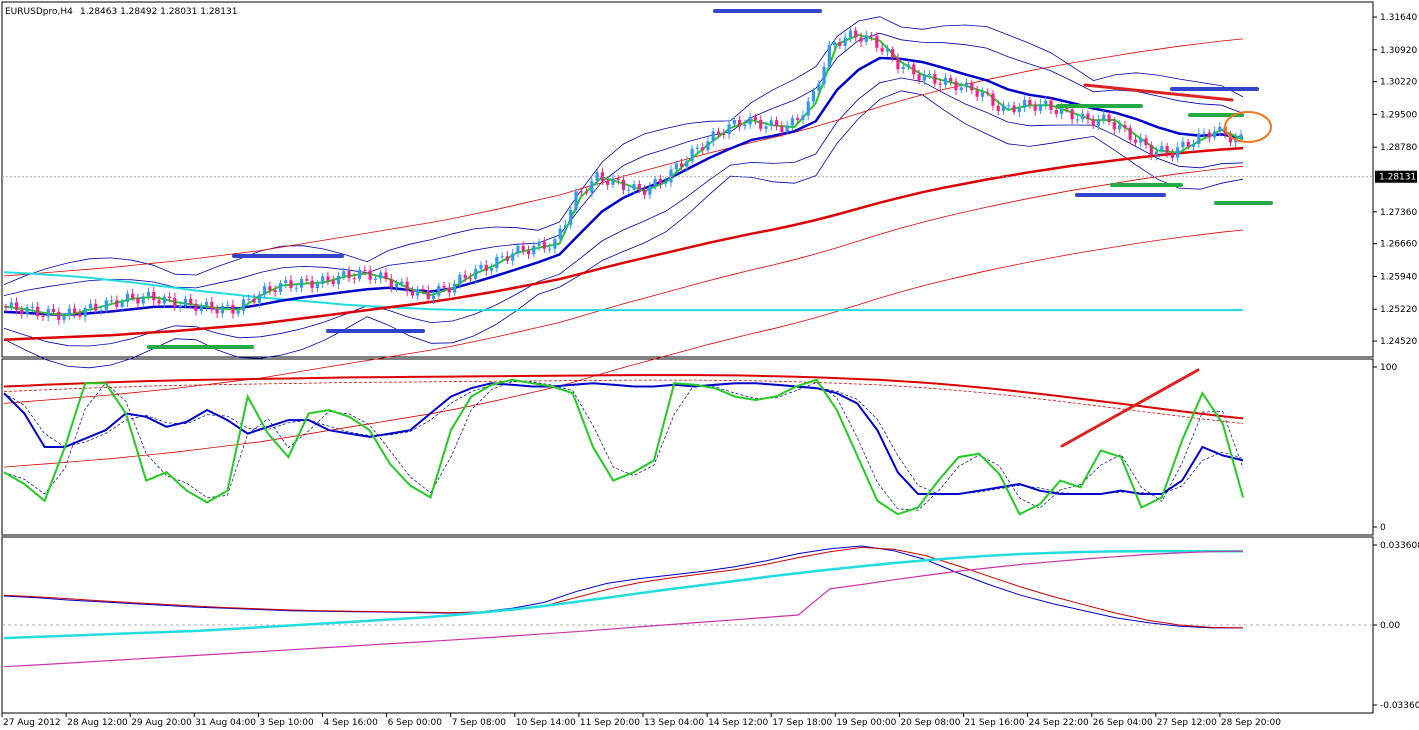  What do you see at coordinates (97, 723) in the screenshot?
I see `x-tick-label: 28 Aug 12:00` at bounding box center [97, 723].